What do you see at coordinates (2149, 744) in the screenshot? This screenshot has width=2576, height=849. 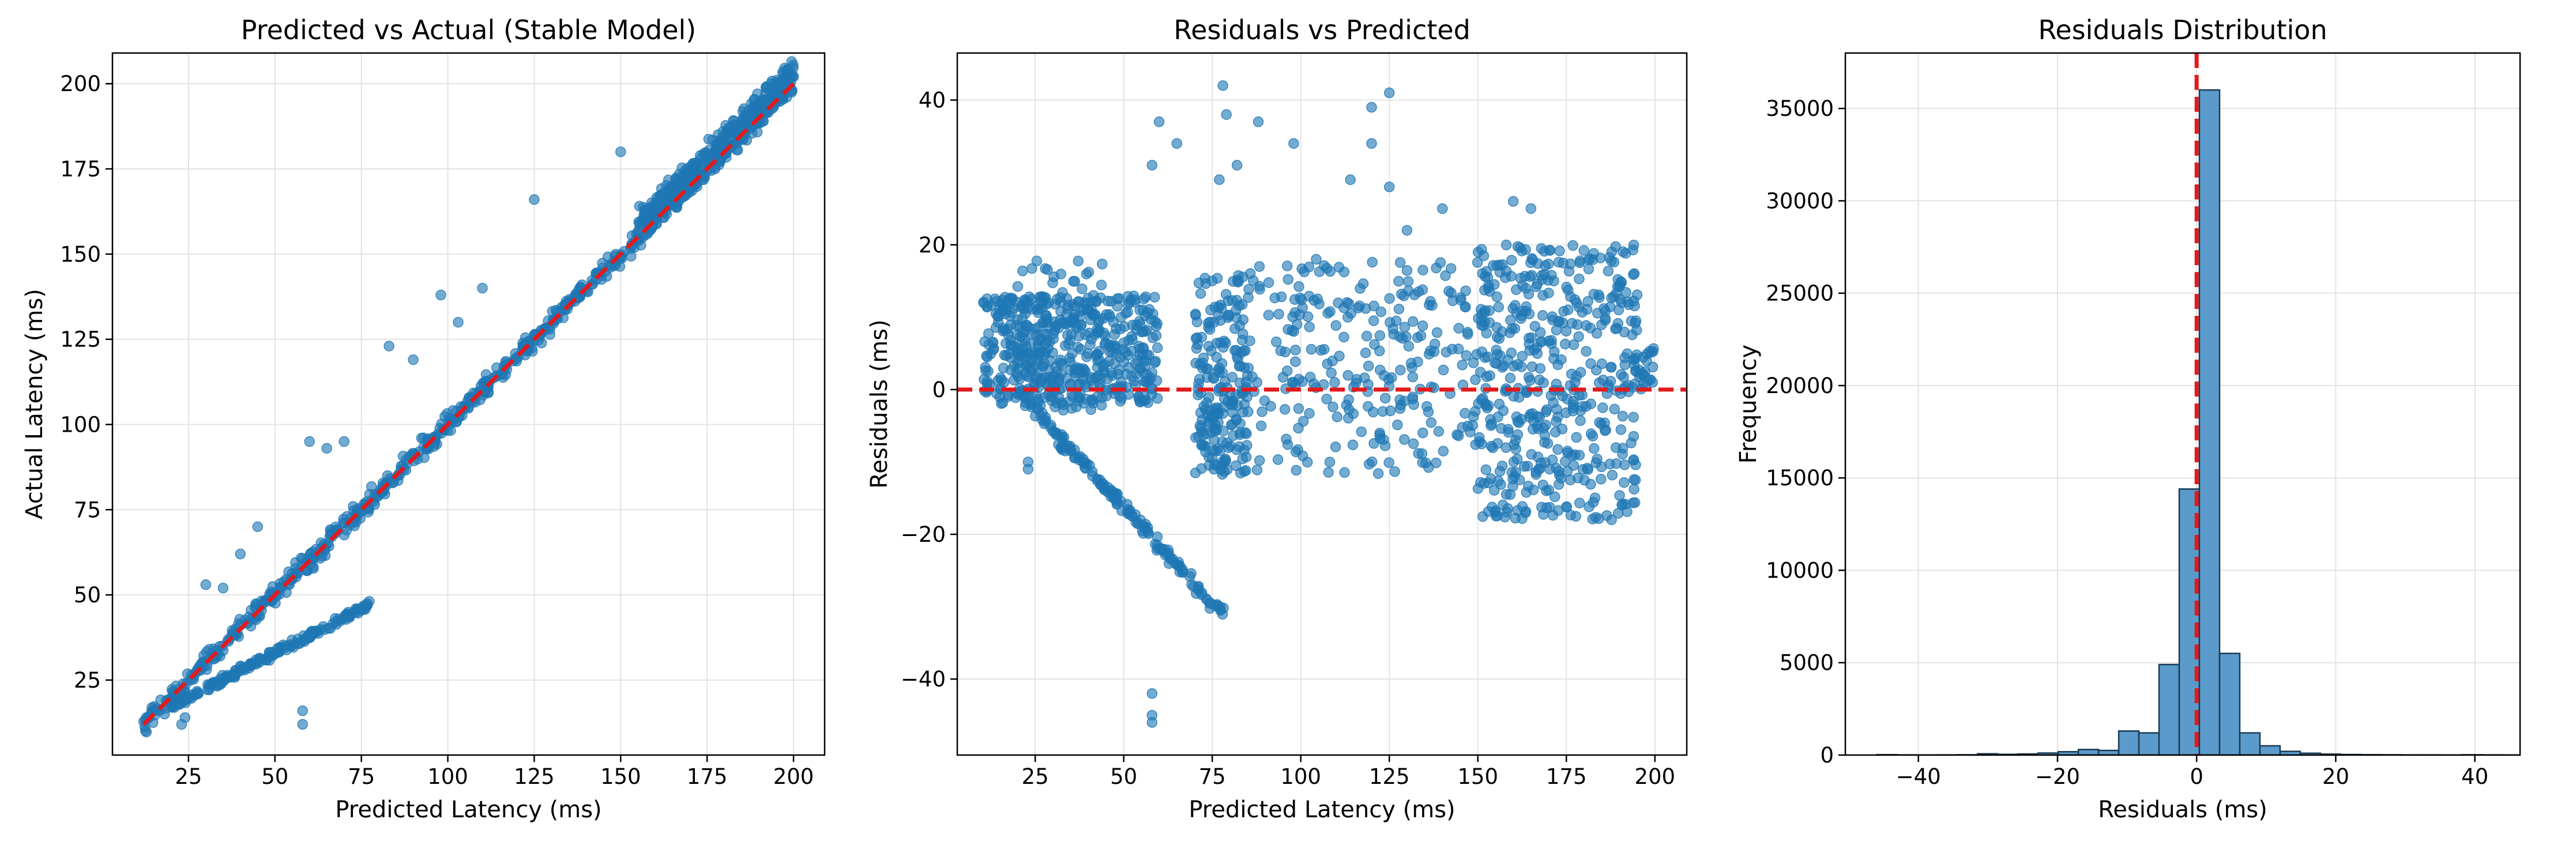 I see `histogram-bar` at bounding box center [2149, 744].